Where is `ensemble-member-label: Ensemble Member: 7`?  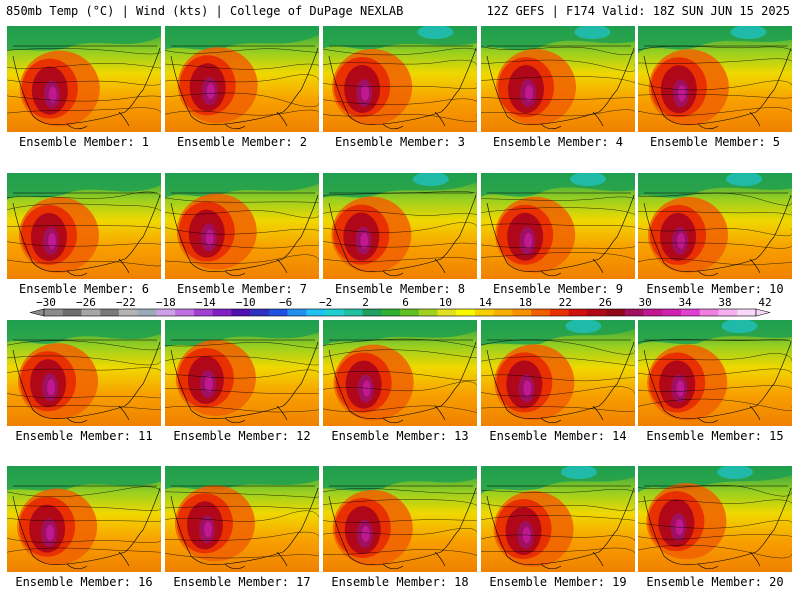
ensemble-member-label: Ensemble Member: 7 is located at coordinates (242, 289).